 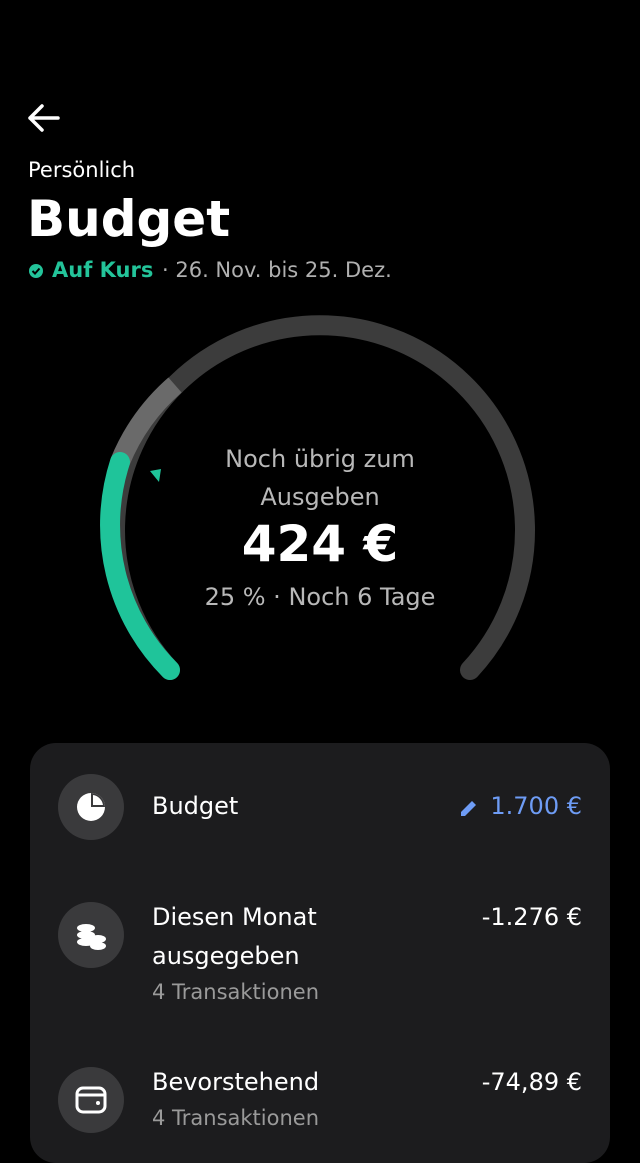 I want to click on edit-icon, so click(x=469, y=808).